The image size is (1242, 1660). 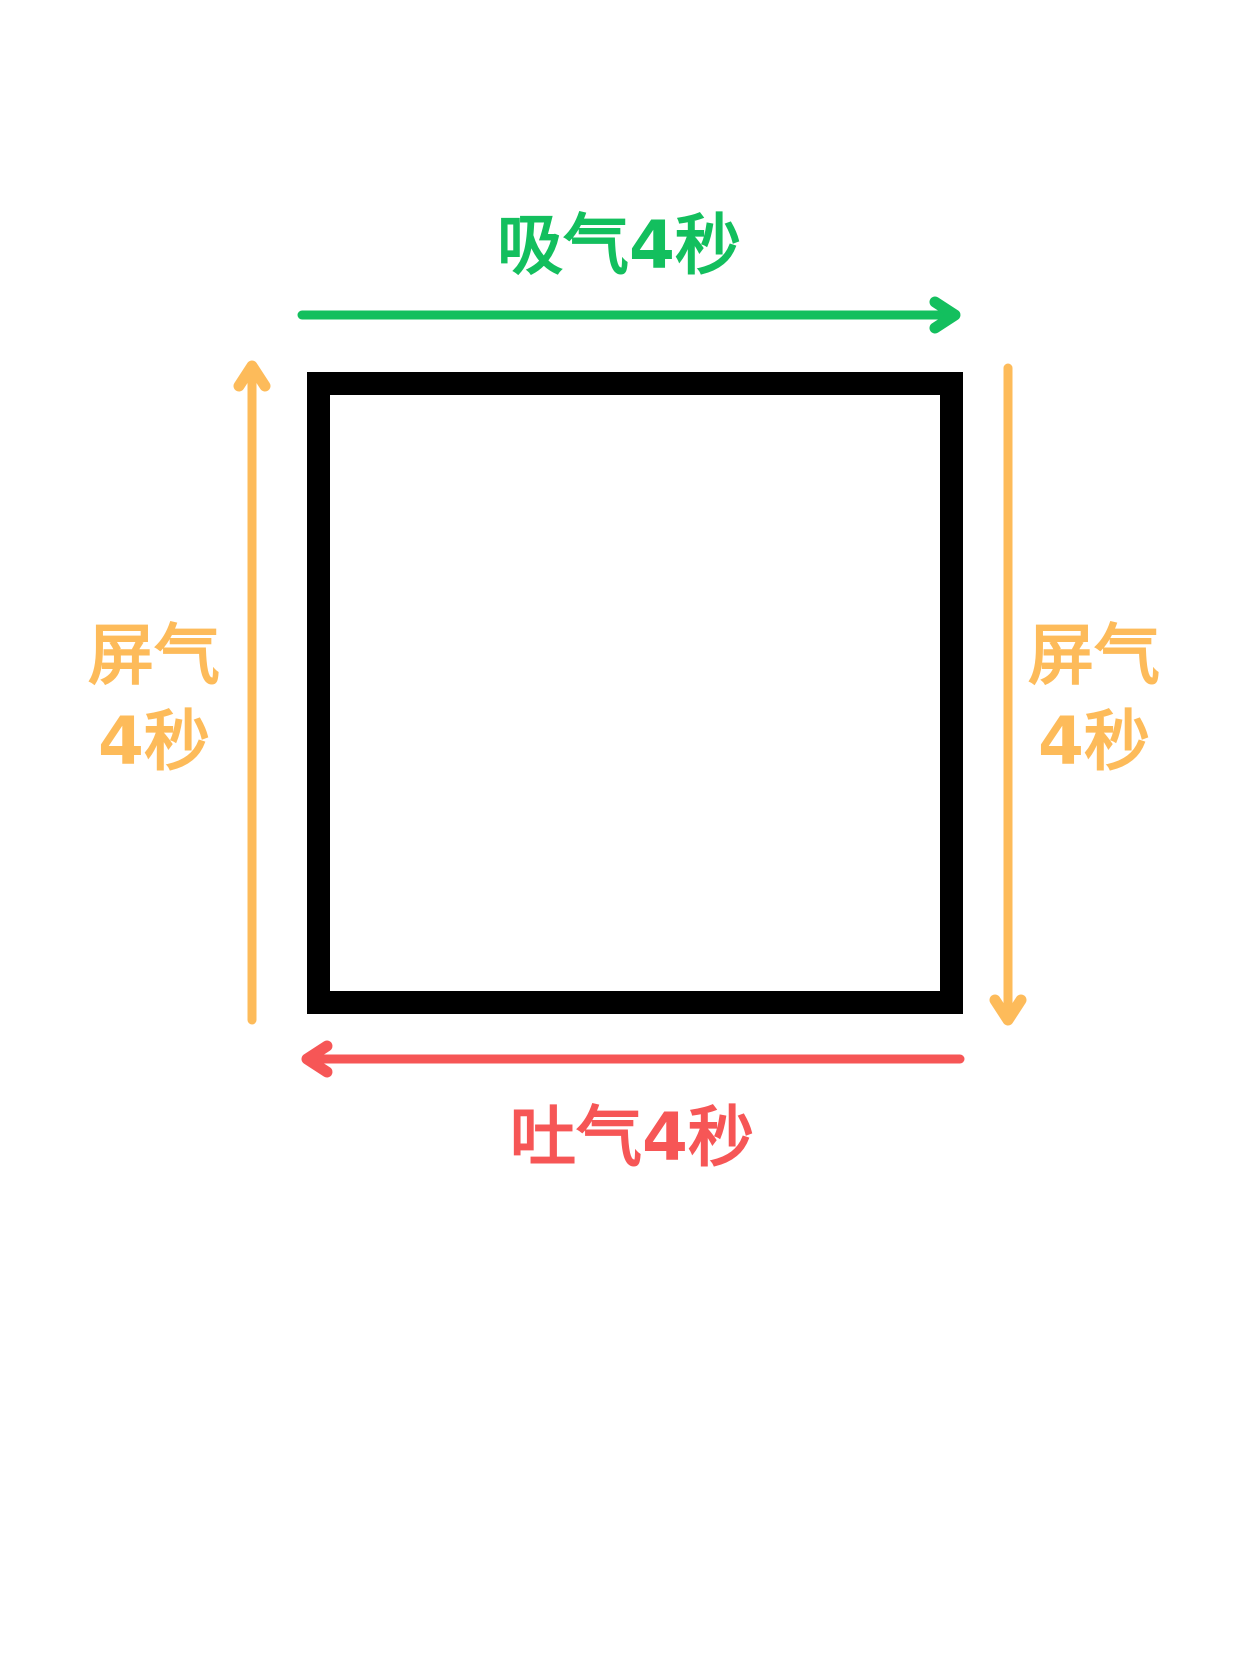 I want to click on exhale-label: 吐气4秒, so click(x=632, y=1137).